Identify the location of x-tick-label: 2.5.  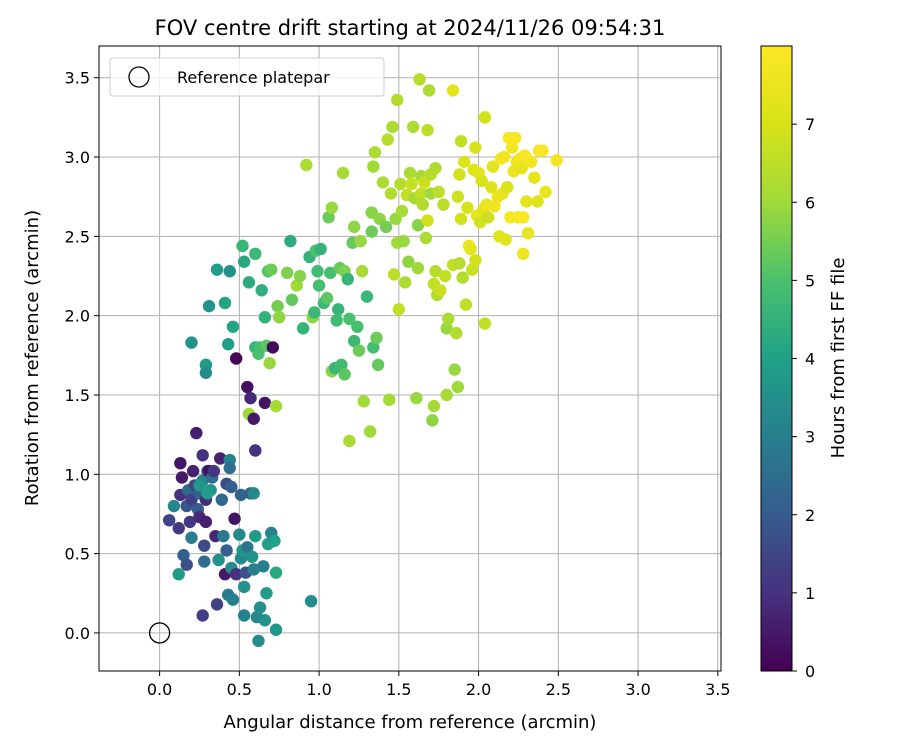
(558, 689).